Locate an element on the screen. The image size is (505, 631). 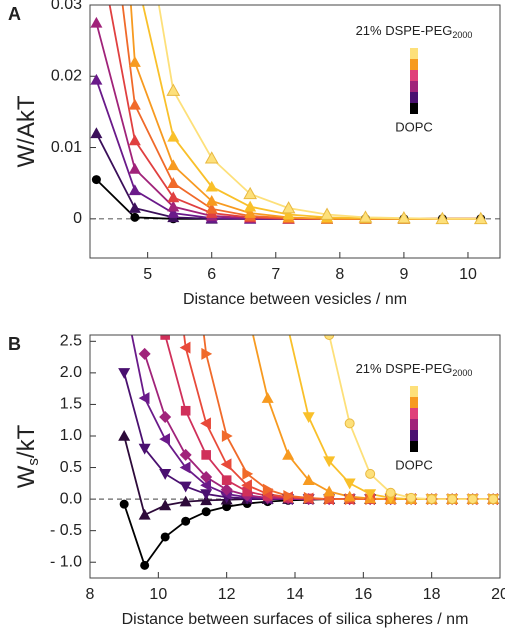
y-tick-label: 1.0 is located at coordinates (71, 435).